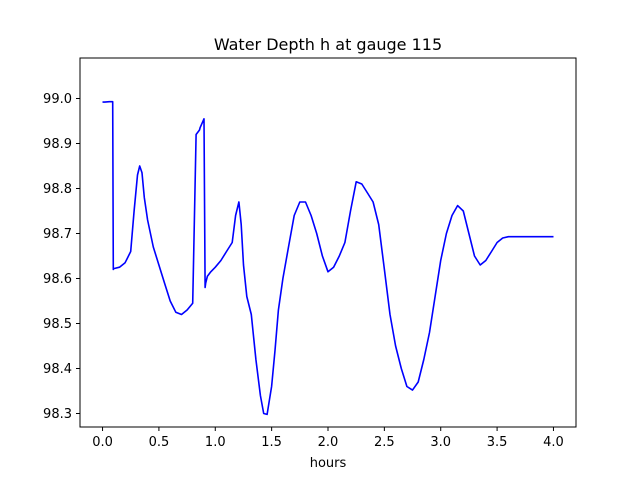 The height and width of the screenshot is (480, 640). I want to click on y-tick-label: 98.6, so click(57, 279).